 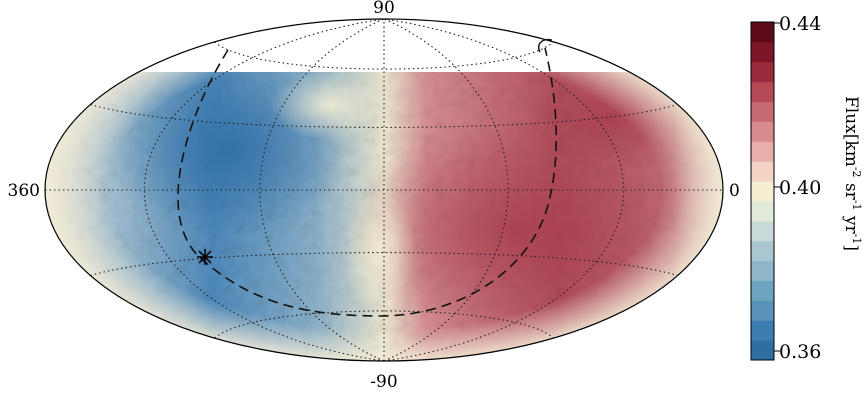 What do you see at coordinates (800, 188) in the screenshot?
I see `colorbar-tick-label-mid: 0.40` at bounding box center [800, 188].